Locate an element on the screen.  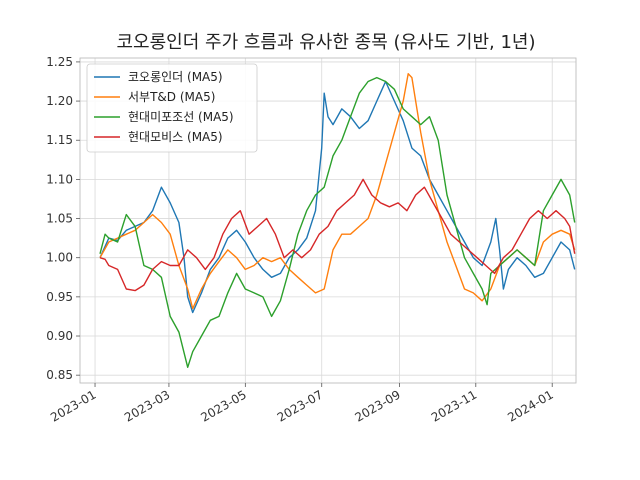
y-tick-label: 1.00 is located at coordinates (59, 258).